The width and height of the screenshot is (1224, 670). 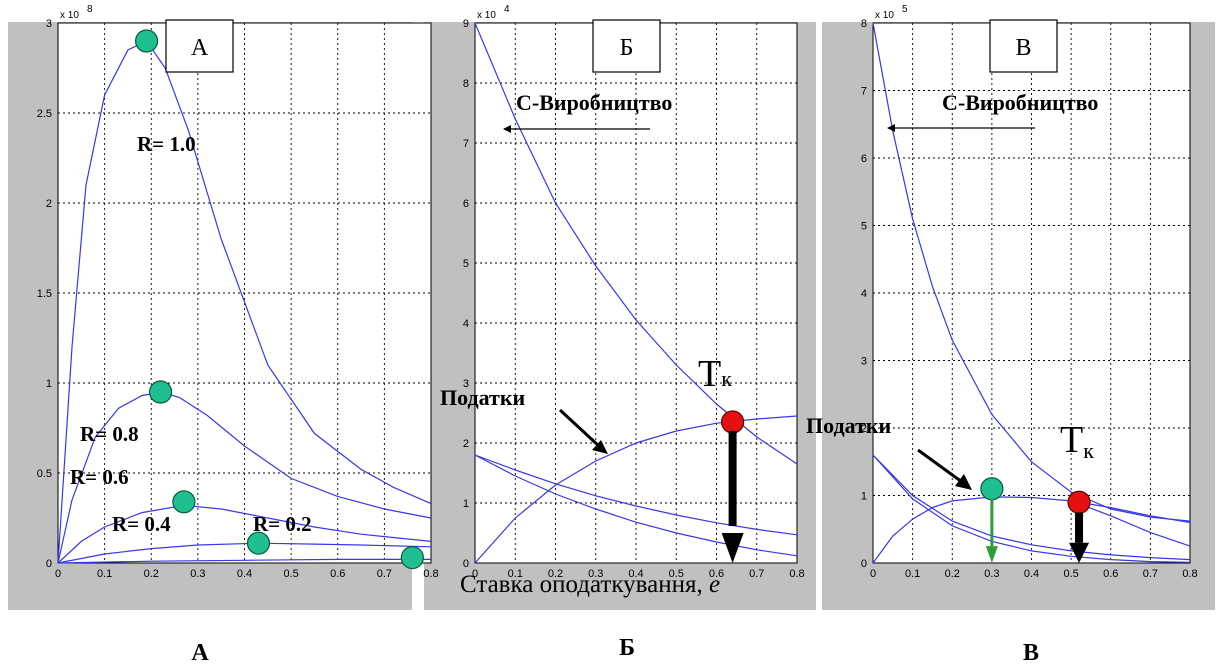 What do you see at coordinates (555, 574) in the screenshot?
I see `panel-b-xtick: 0.2` at bounding box center [555, 574].